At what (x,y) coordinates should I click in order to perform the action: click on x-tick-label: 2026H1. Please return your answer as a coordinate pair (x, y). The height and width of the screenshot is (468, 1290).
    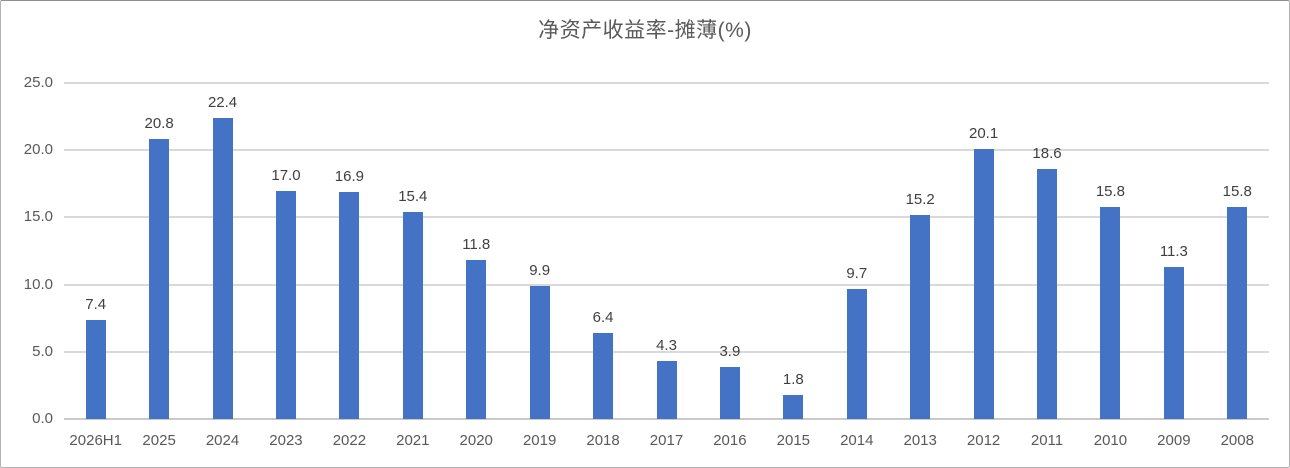
    Looking at the image, I should click on (95, 440).